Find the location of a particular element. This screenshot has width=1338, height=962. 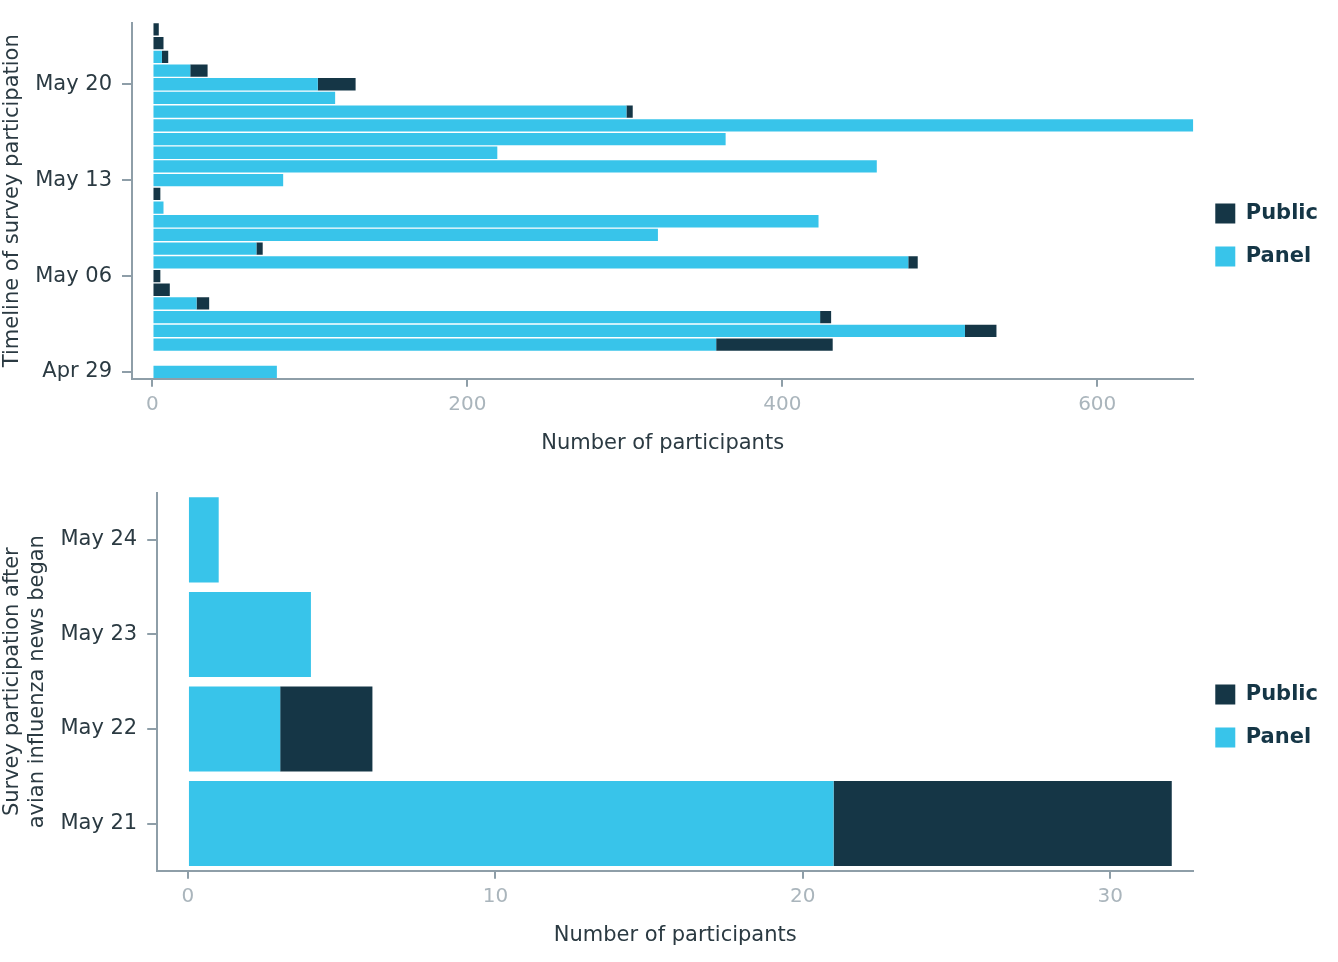

y-tick-label: May 13 is located at coordinates (74, 178).